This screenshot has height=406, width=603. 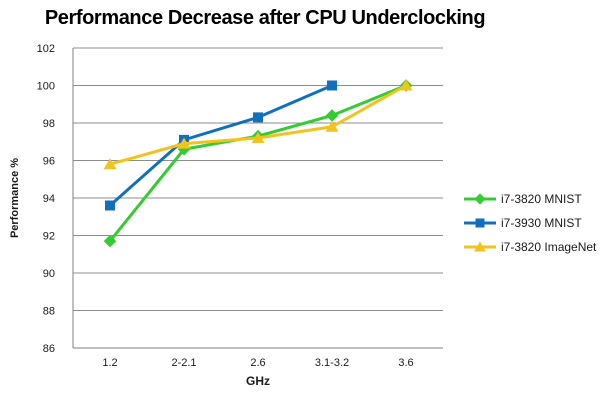 I want to click on series-i7-3930-mnist, so click(x=221, y=145).